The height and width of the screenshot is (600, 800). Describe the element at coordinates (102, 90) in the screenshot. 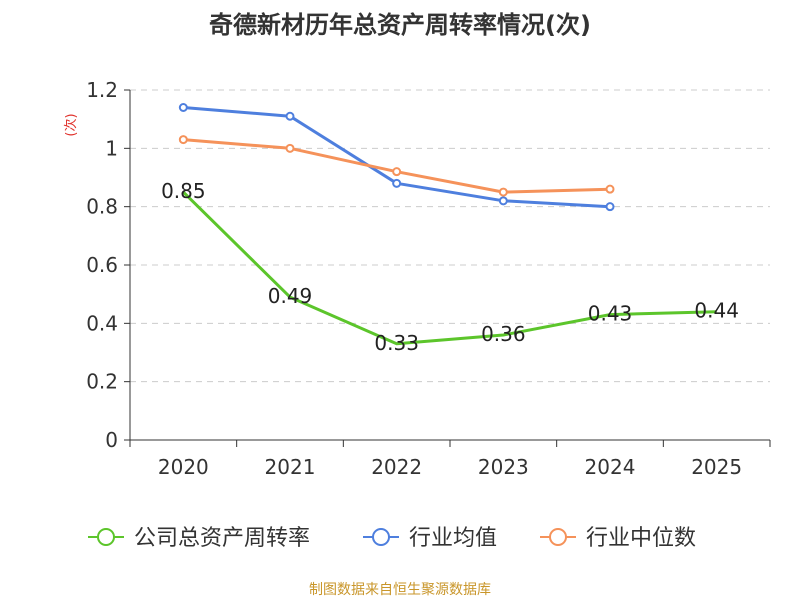

I see `y-tick-label: 1.2` at that location.